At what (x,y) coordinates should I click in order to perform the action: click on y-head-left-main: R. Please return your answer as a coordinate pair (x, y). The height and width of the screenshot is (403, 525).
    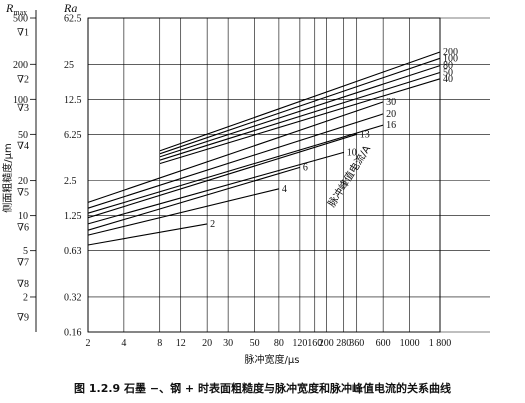
    Looking at the image, I should click on (9, 8).